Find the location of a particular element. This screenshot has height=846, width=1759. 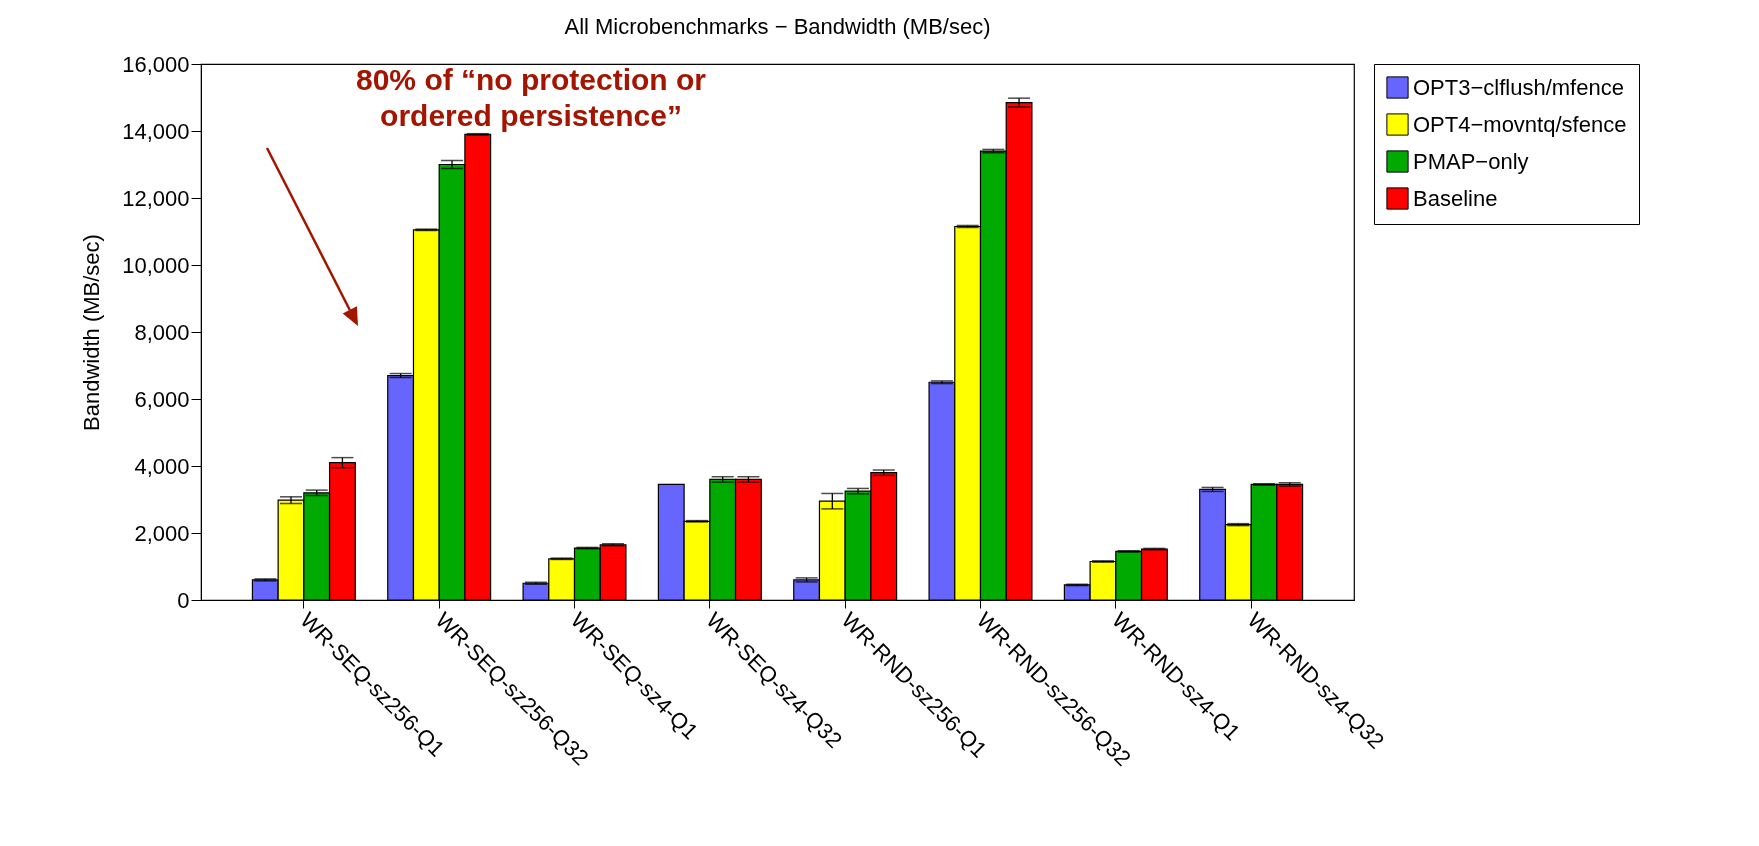

y-tick-label: 4,000 is located at coordinates (162, 466).